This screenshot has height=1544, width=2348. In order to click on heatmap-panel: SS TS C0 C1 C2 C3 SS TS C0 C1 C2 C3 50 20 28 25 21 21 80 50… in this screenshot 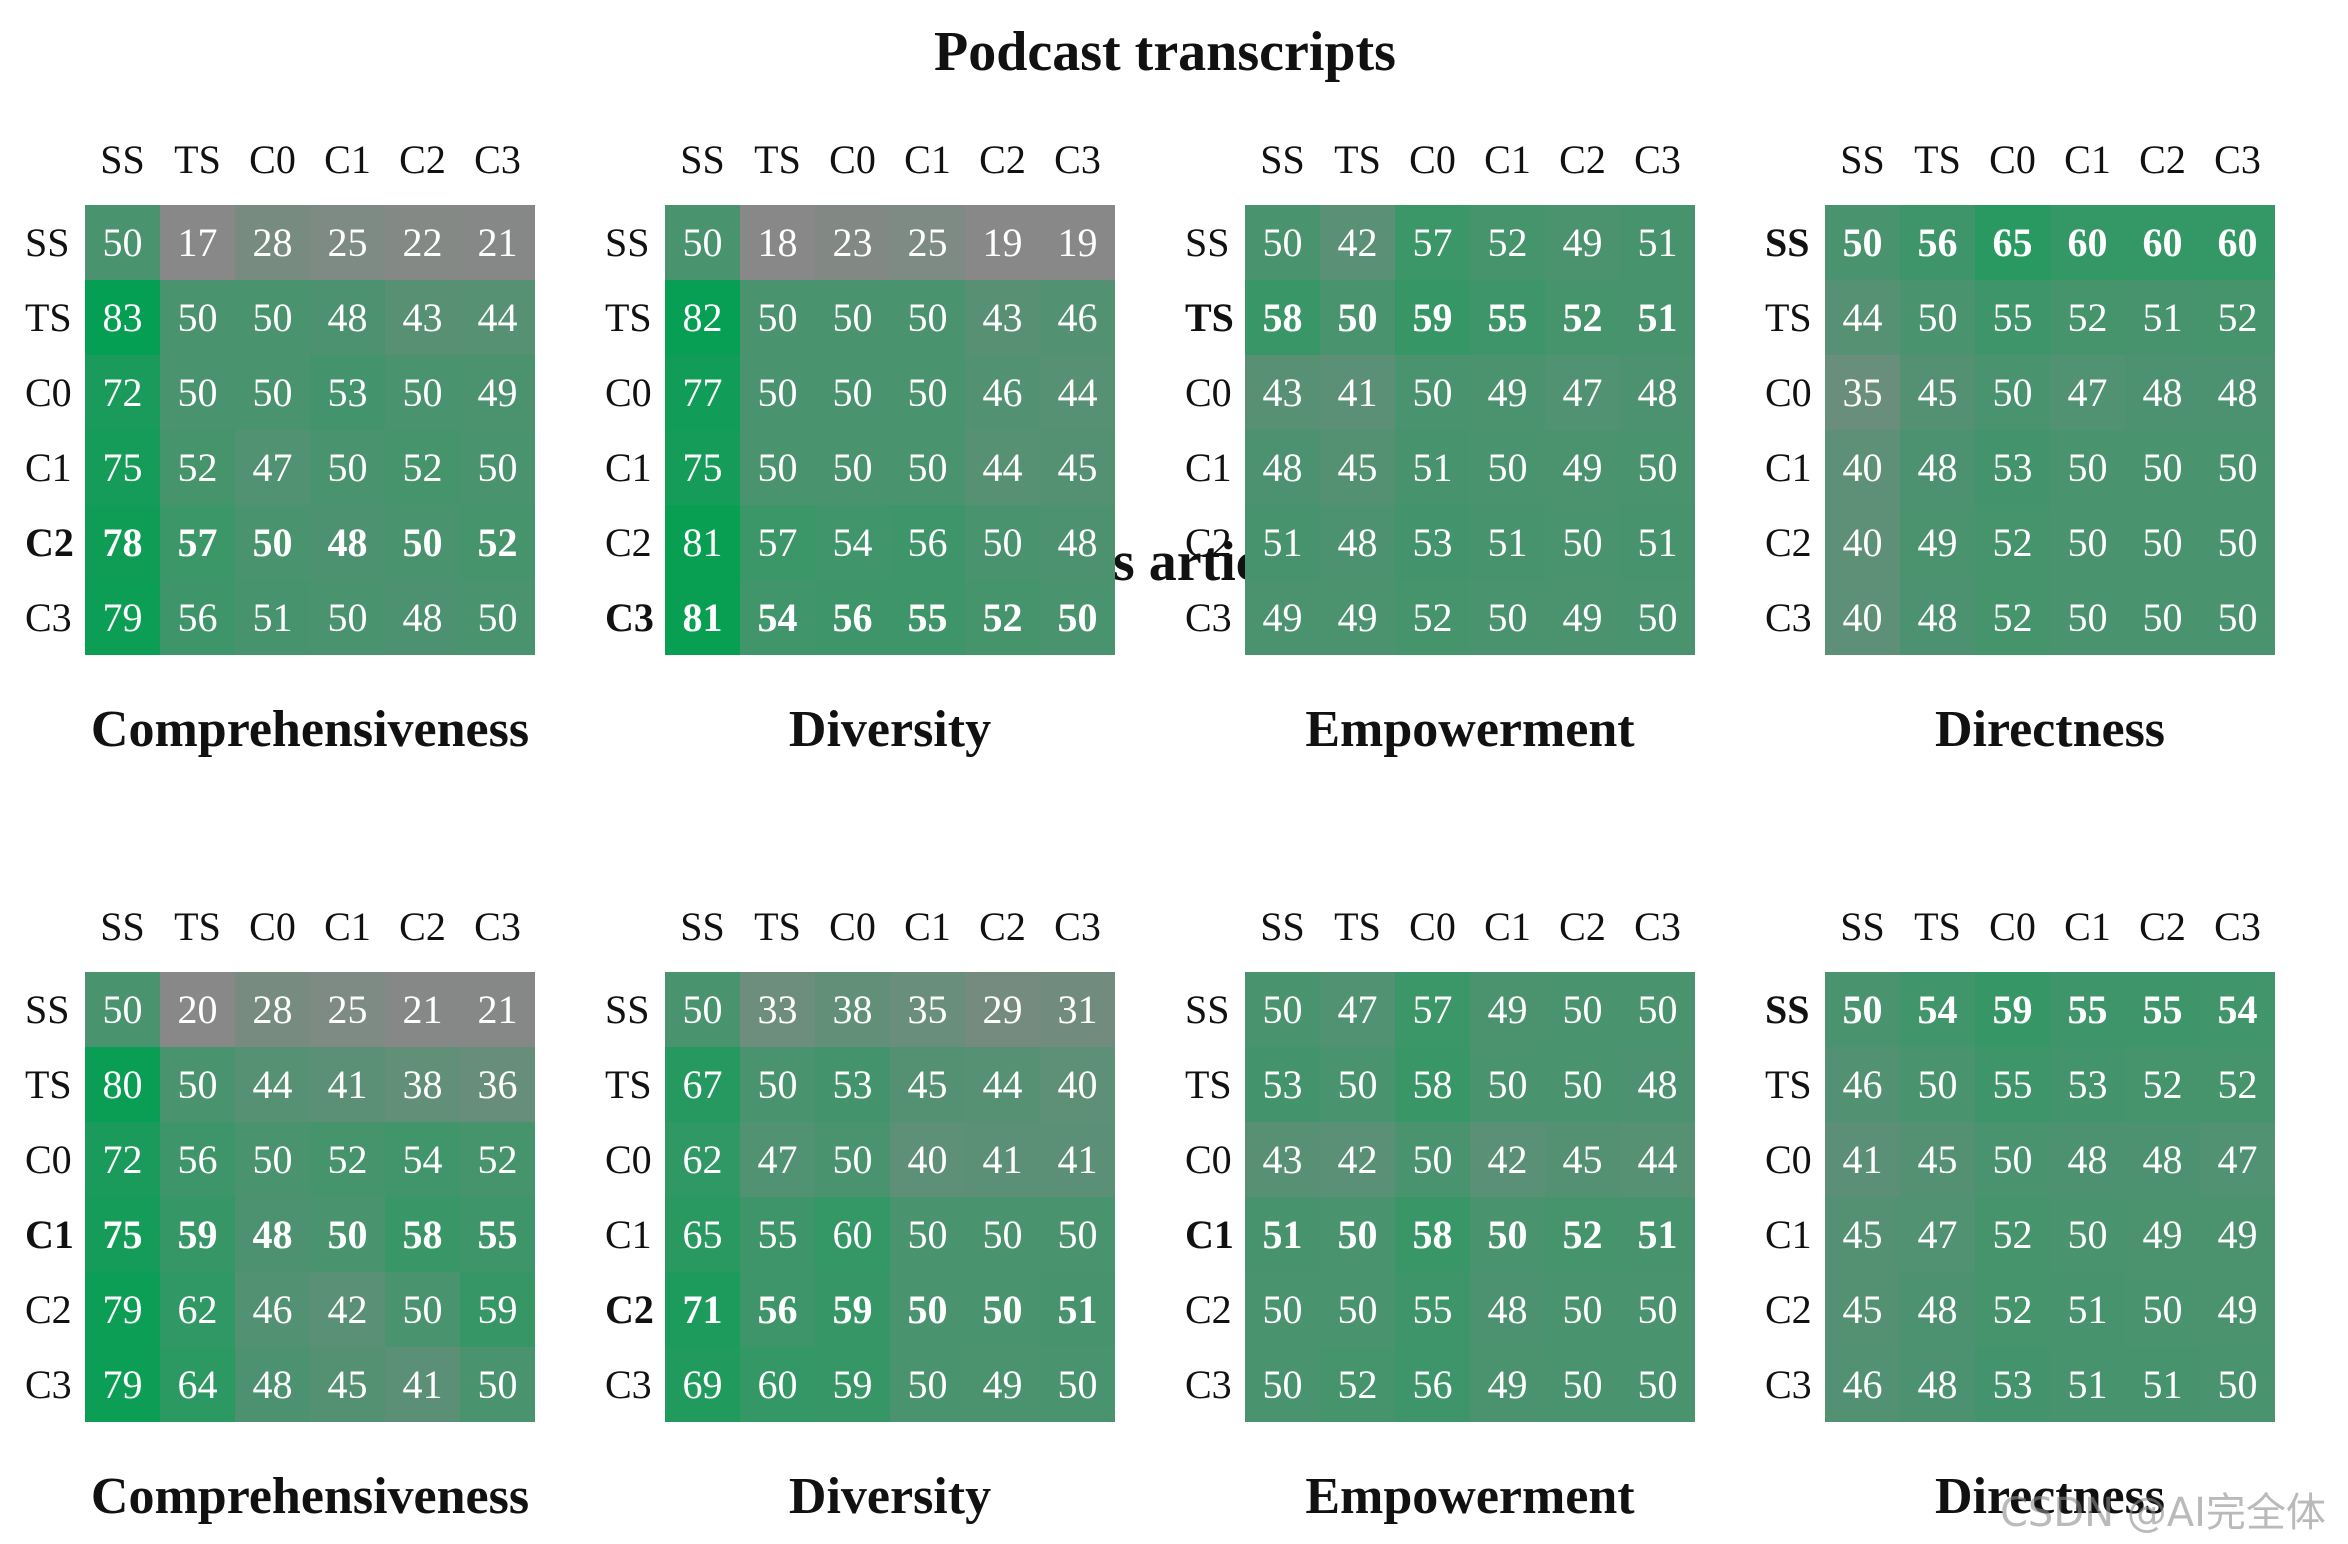, I will do `click(295, 1211)`.